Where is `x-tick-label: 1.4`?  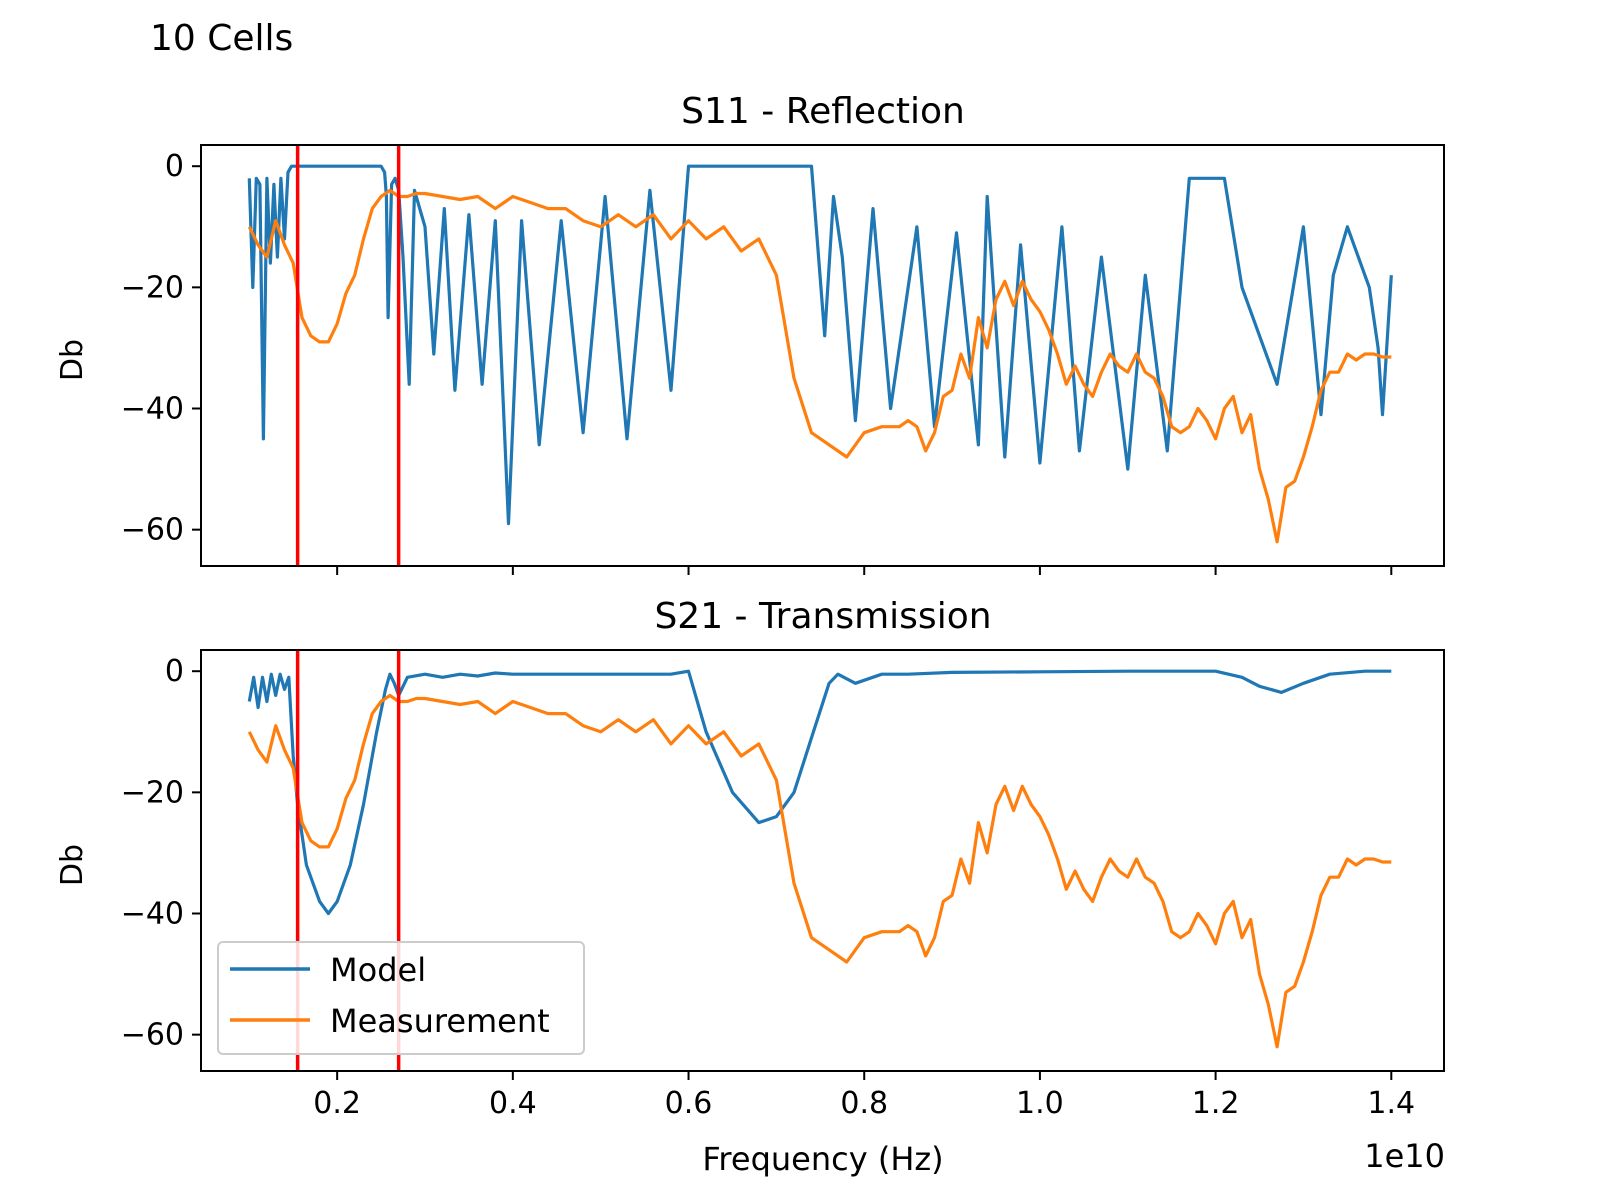
x-tick-label: 1.4 is located at coordinates (1391, 1103).